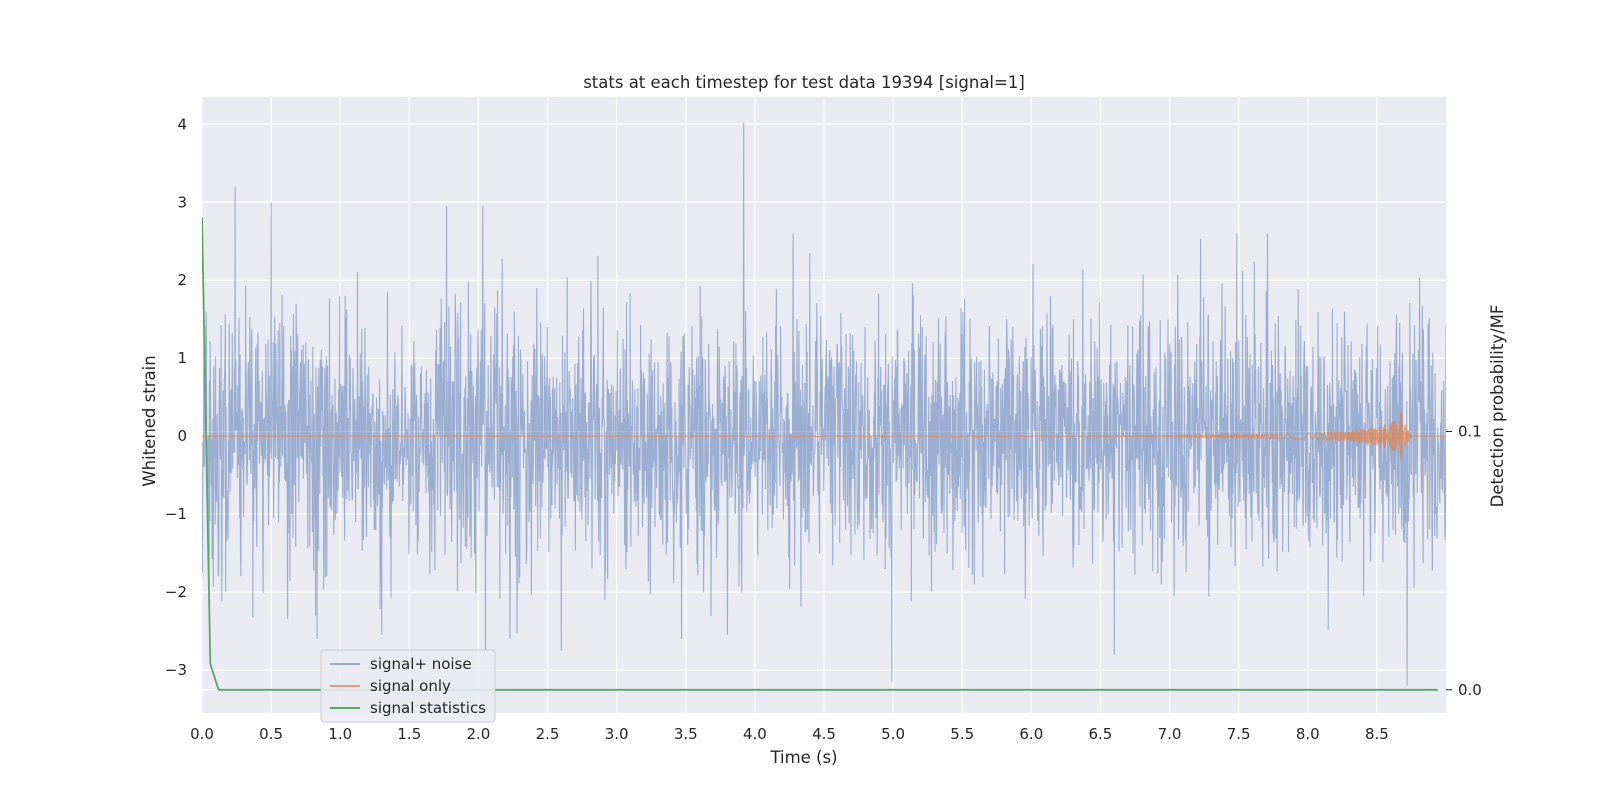 The height and width of the screenshot is (800, 1600). I want to click on x-tick-label: 4.0, so click(755, 734).